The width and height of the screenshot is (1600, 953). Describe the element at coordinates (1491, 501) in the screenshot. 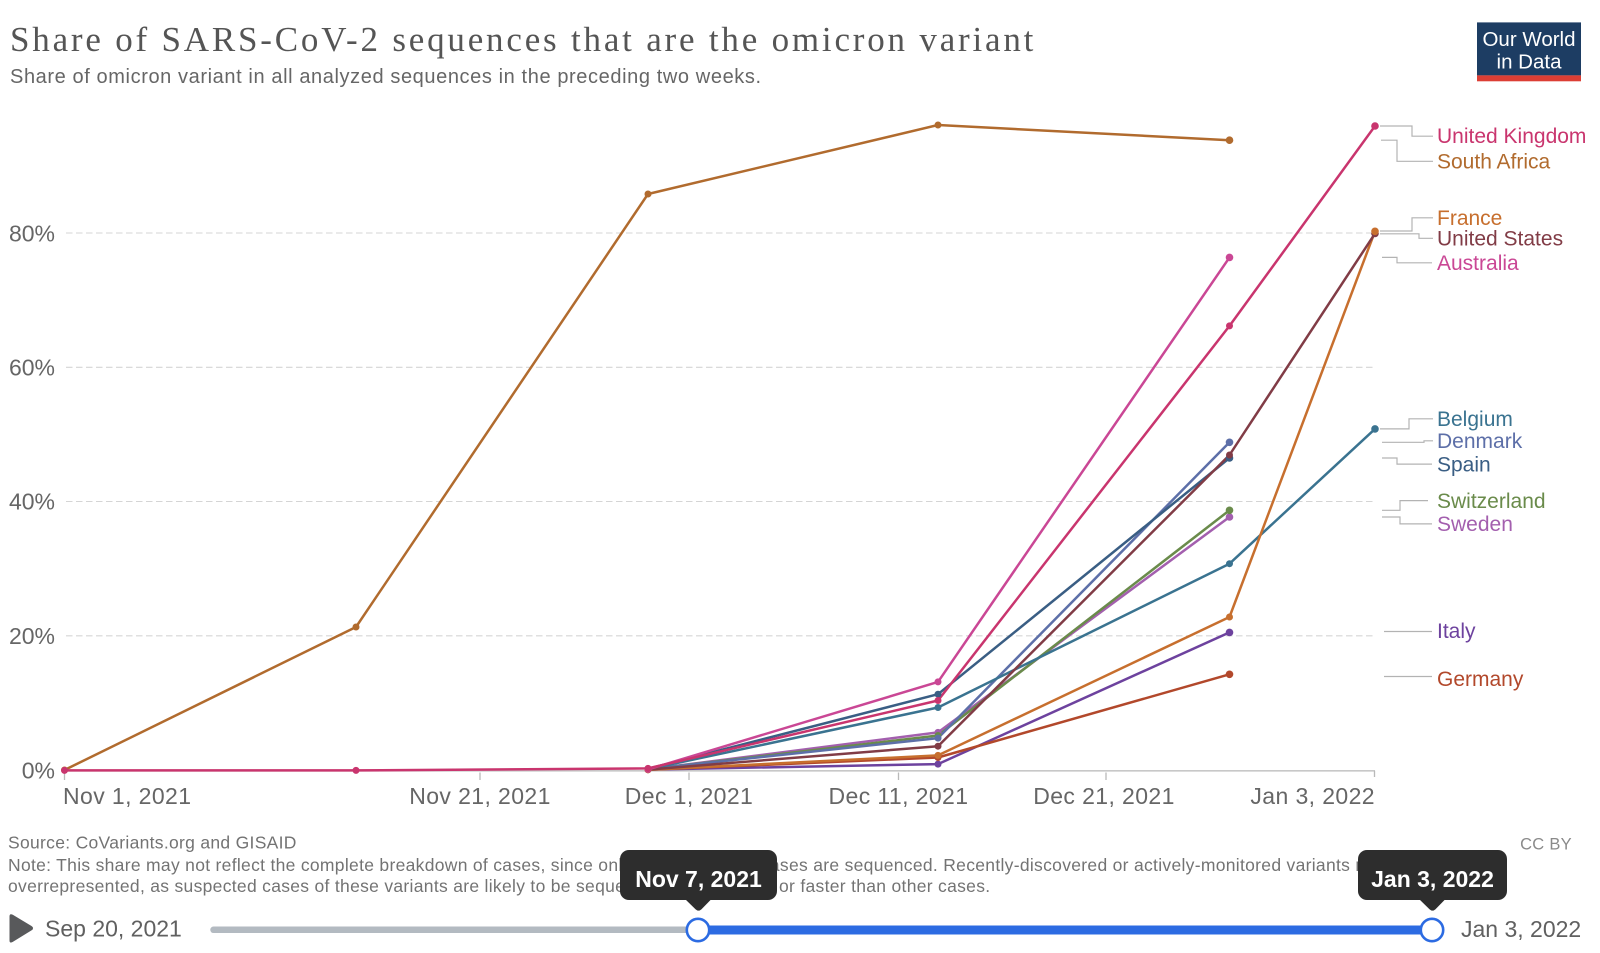

I see `svg-text: Switzerland` at that location.